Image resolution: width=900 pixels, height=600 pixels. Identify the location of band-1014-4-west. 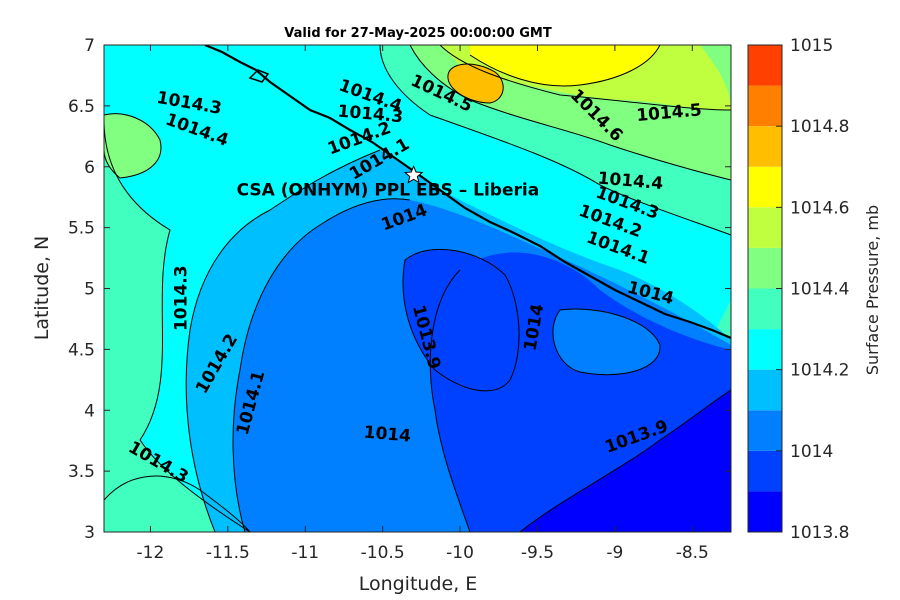
(132, 145).